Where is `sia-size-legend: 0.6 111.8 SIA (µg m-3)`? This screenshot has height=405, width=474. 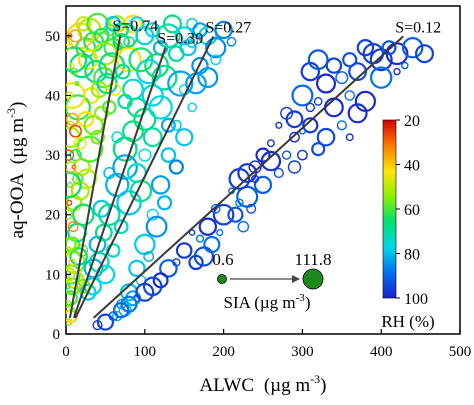
sia-size-legend: 0.6 111.8 SIA (µg m-3) is located at coordinates (271, 281).